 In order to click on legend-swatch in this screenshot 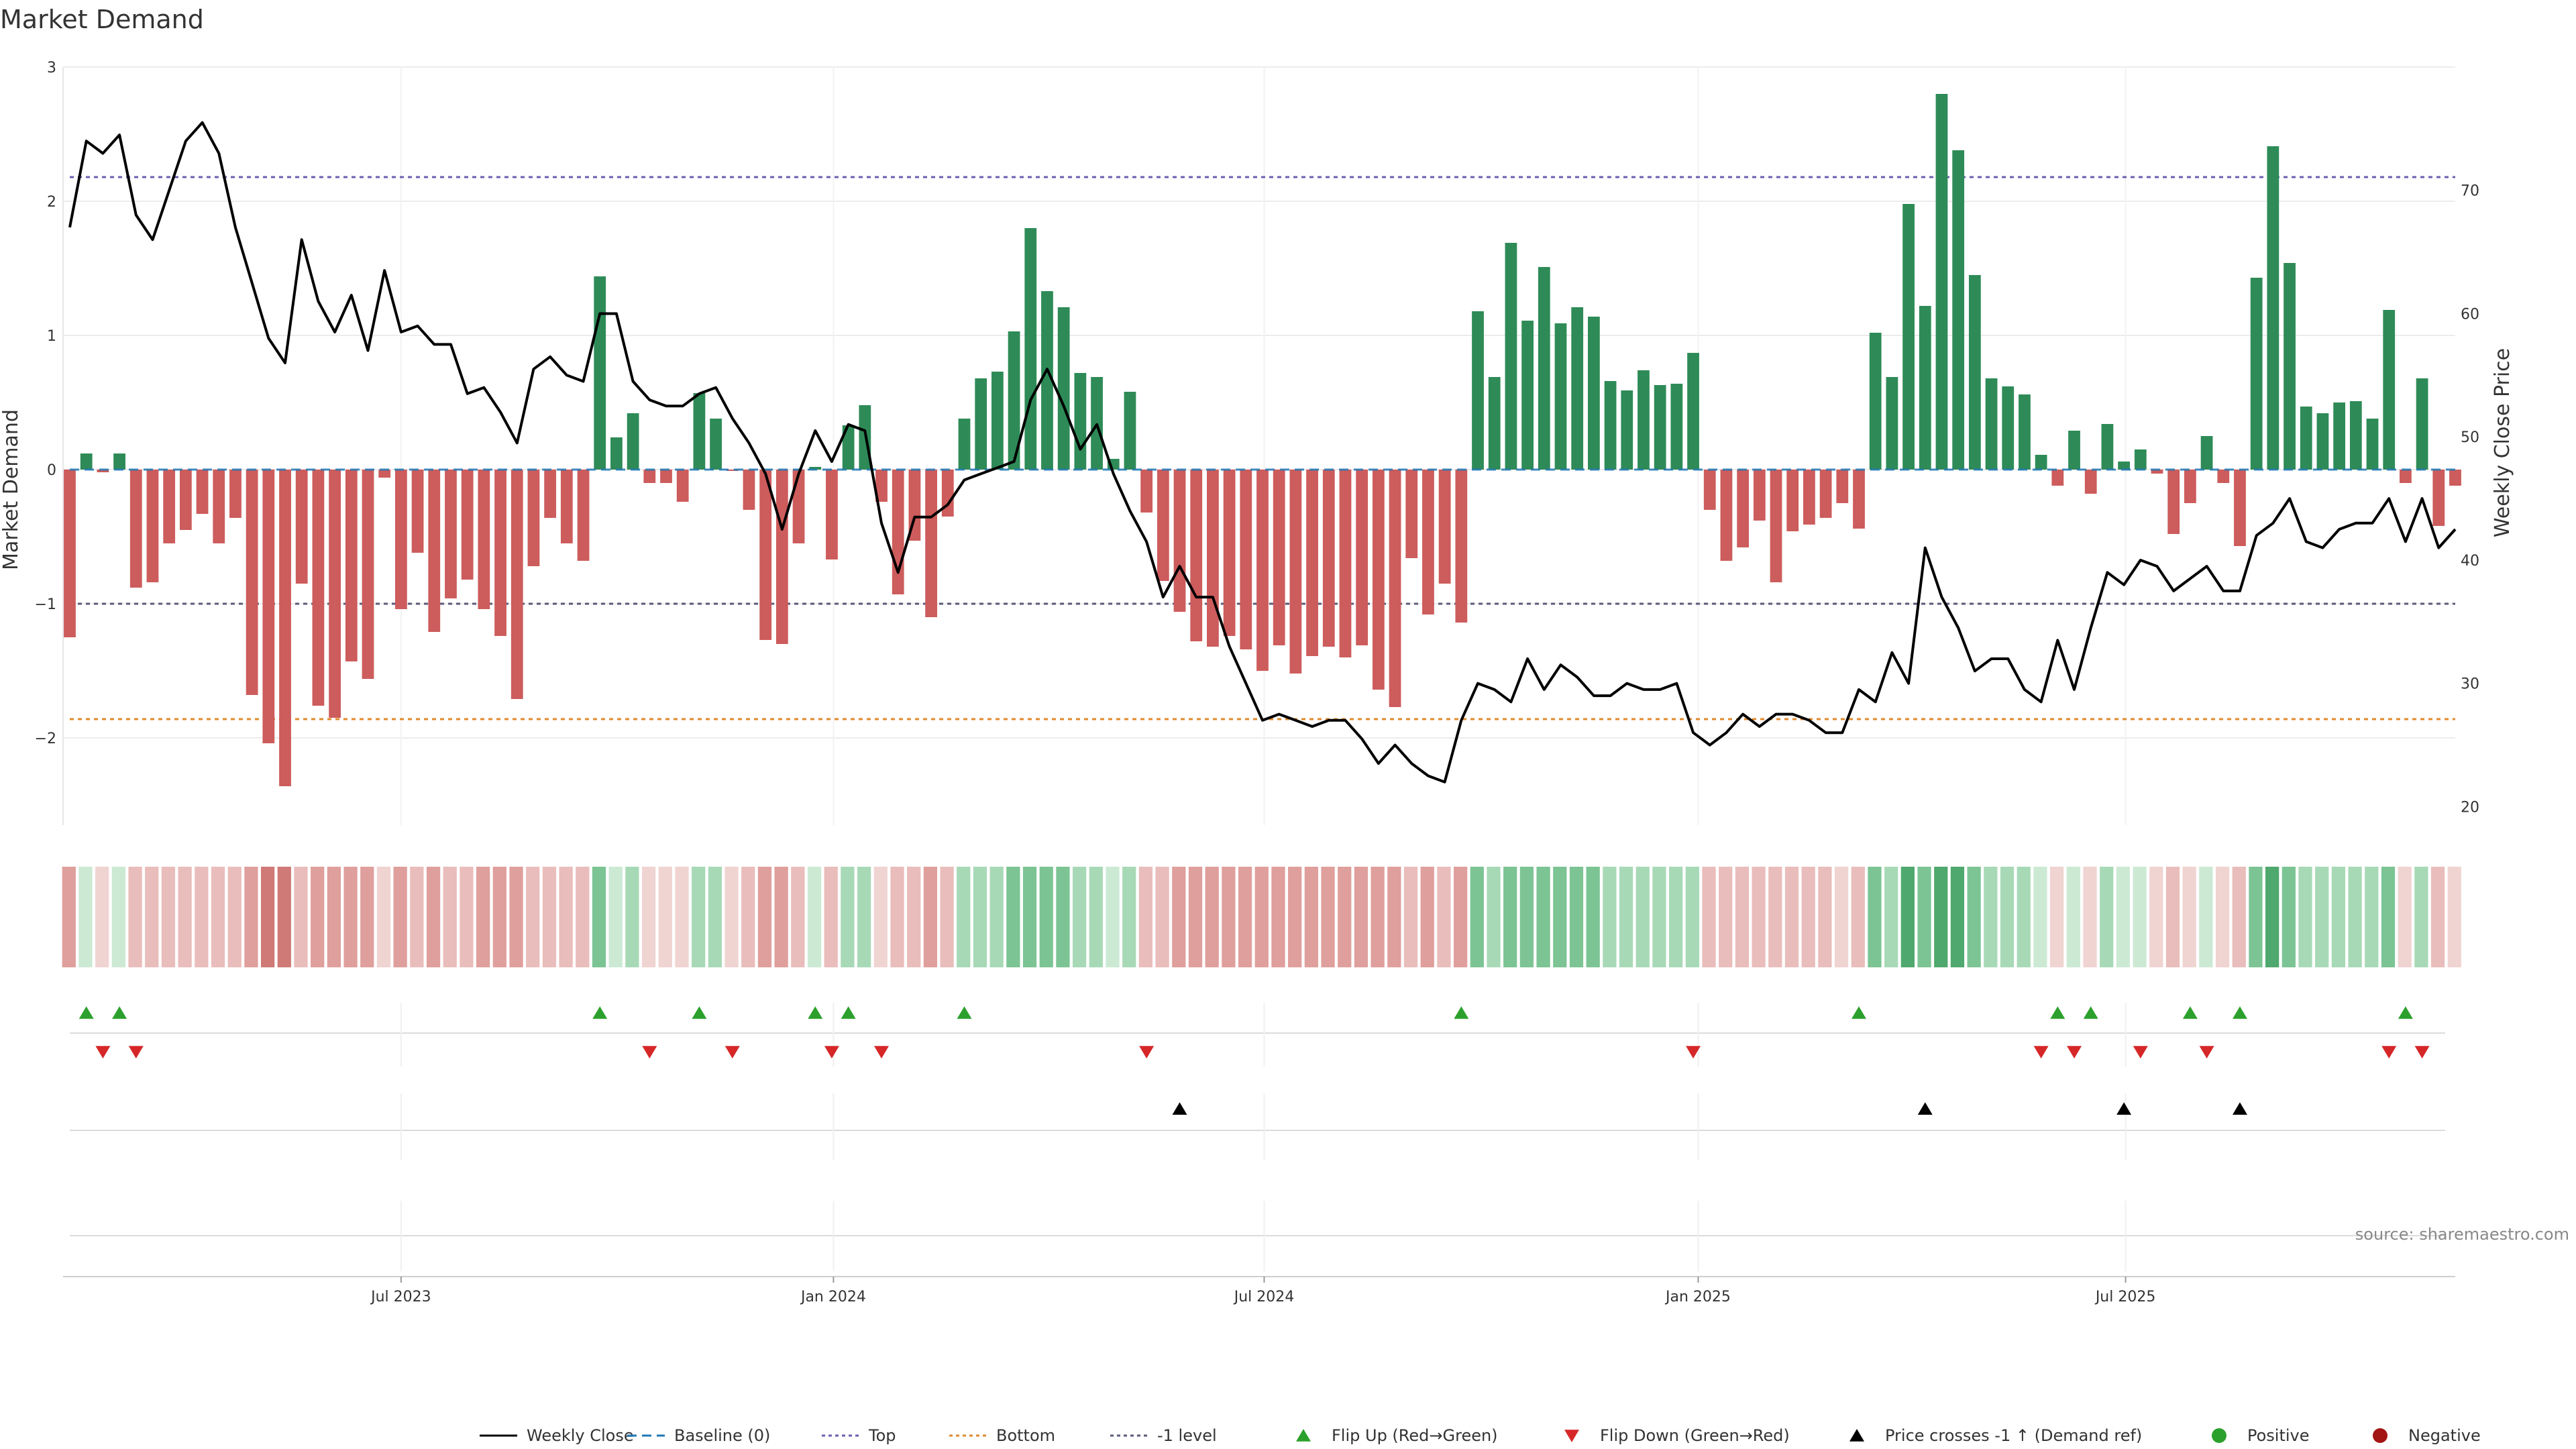, I will do `click(1856, 1435)`.